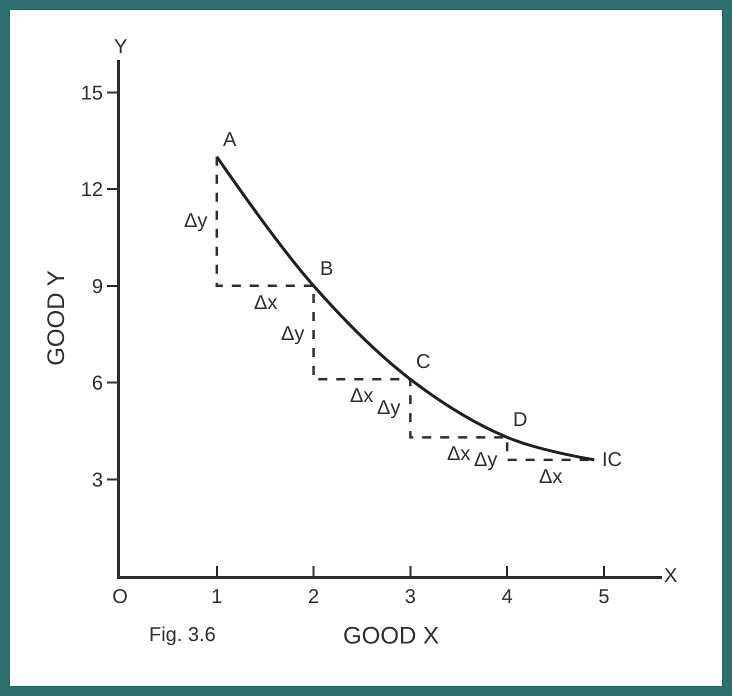  Describe the element at coordinates (410, 597) in the screenshot. I see `x-tick-label: 3` at that location.